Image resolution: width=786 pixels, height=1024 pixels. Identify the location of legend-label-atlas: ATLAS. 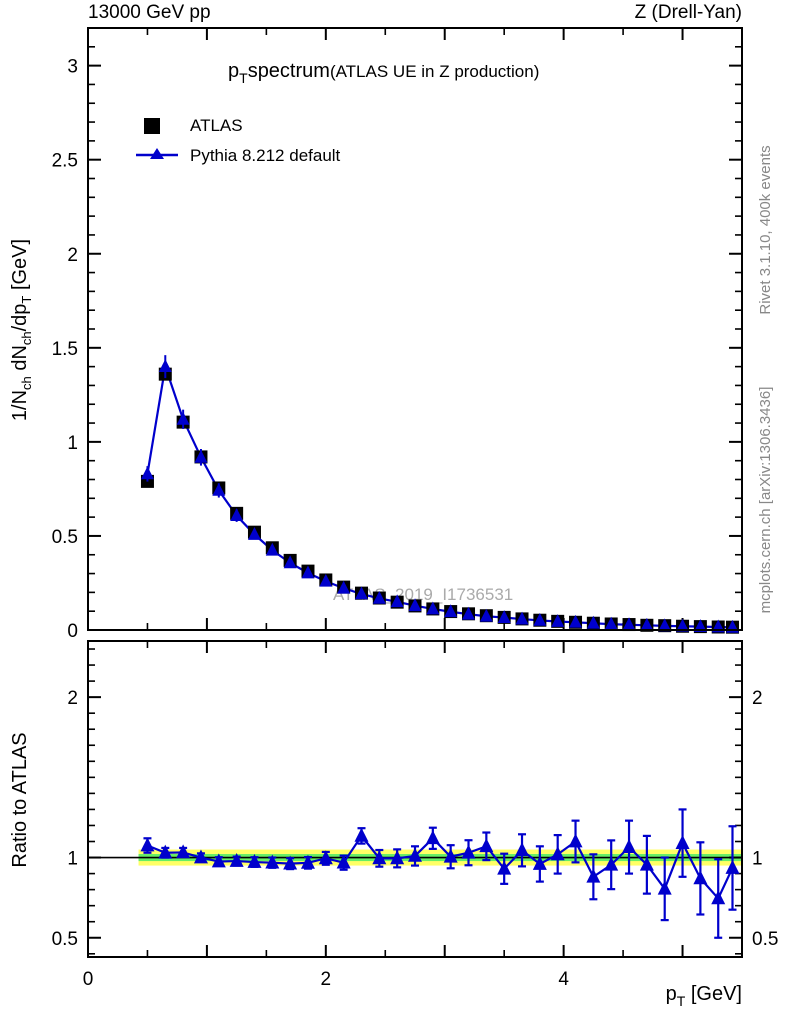
(216, 125).